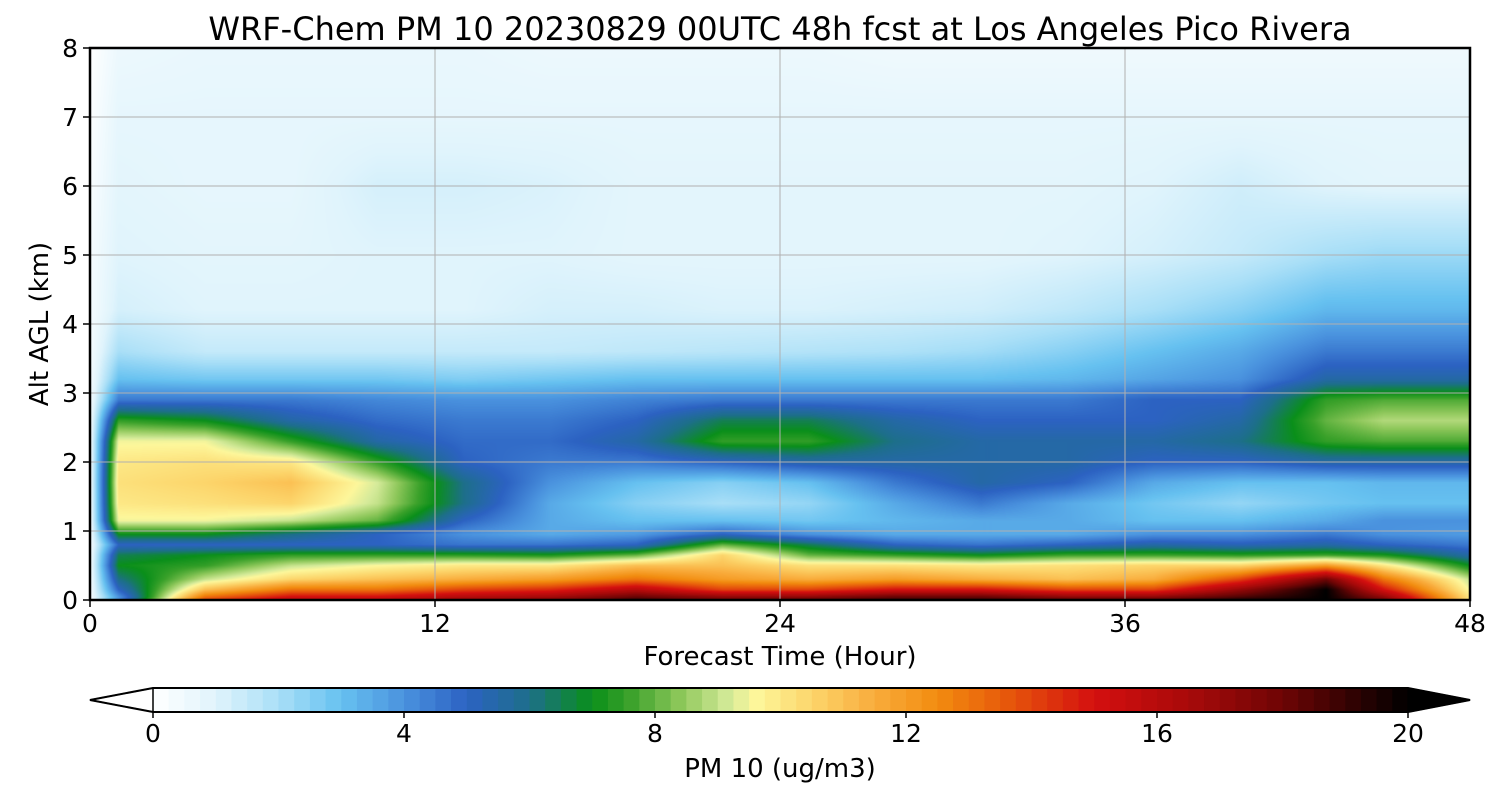 The width and height of the screenshot is (1500, 800). Describe the element at coordinates (780, 769) in the screenshot. I see `colorbar-label: PM 10 (ug/m3)` at that location.